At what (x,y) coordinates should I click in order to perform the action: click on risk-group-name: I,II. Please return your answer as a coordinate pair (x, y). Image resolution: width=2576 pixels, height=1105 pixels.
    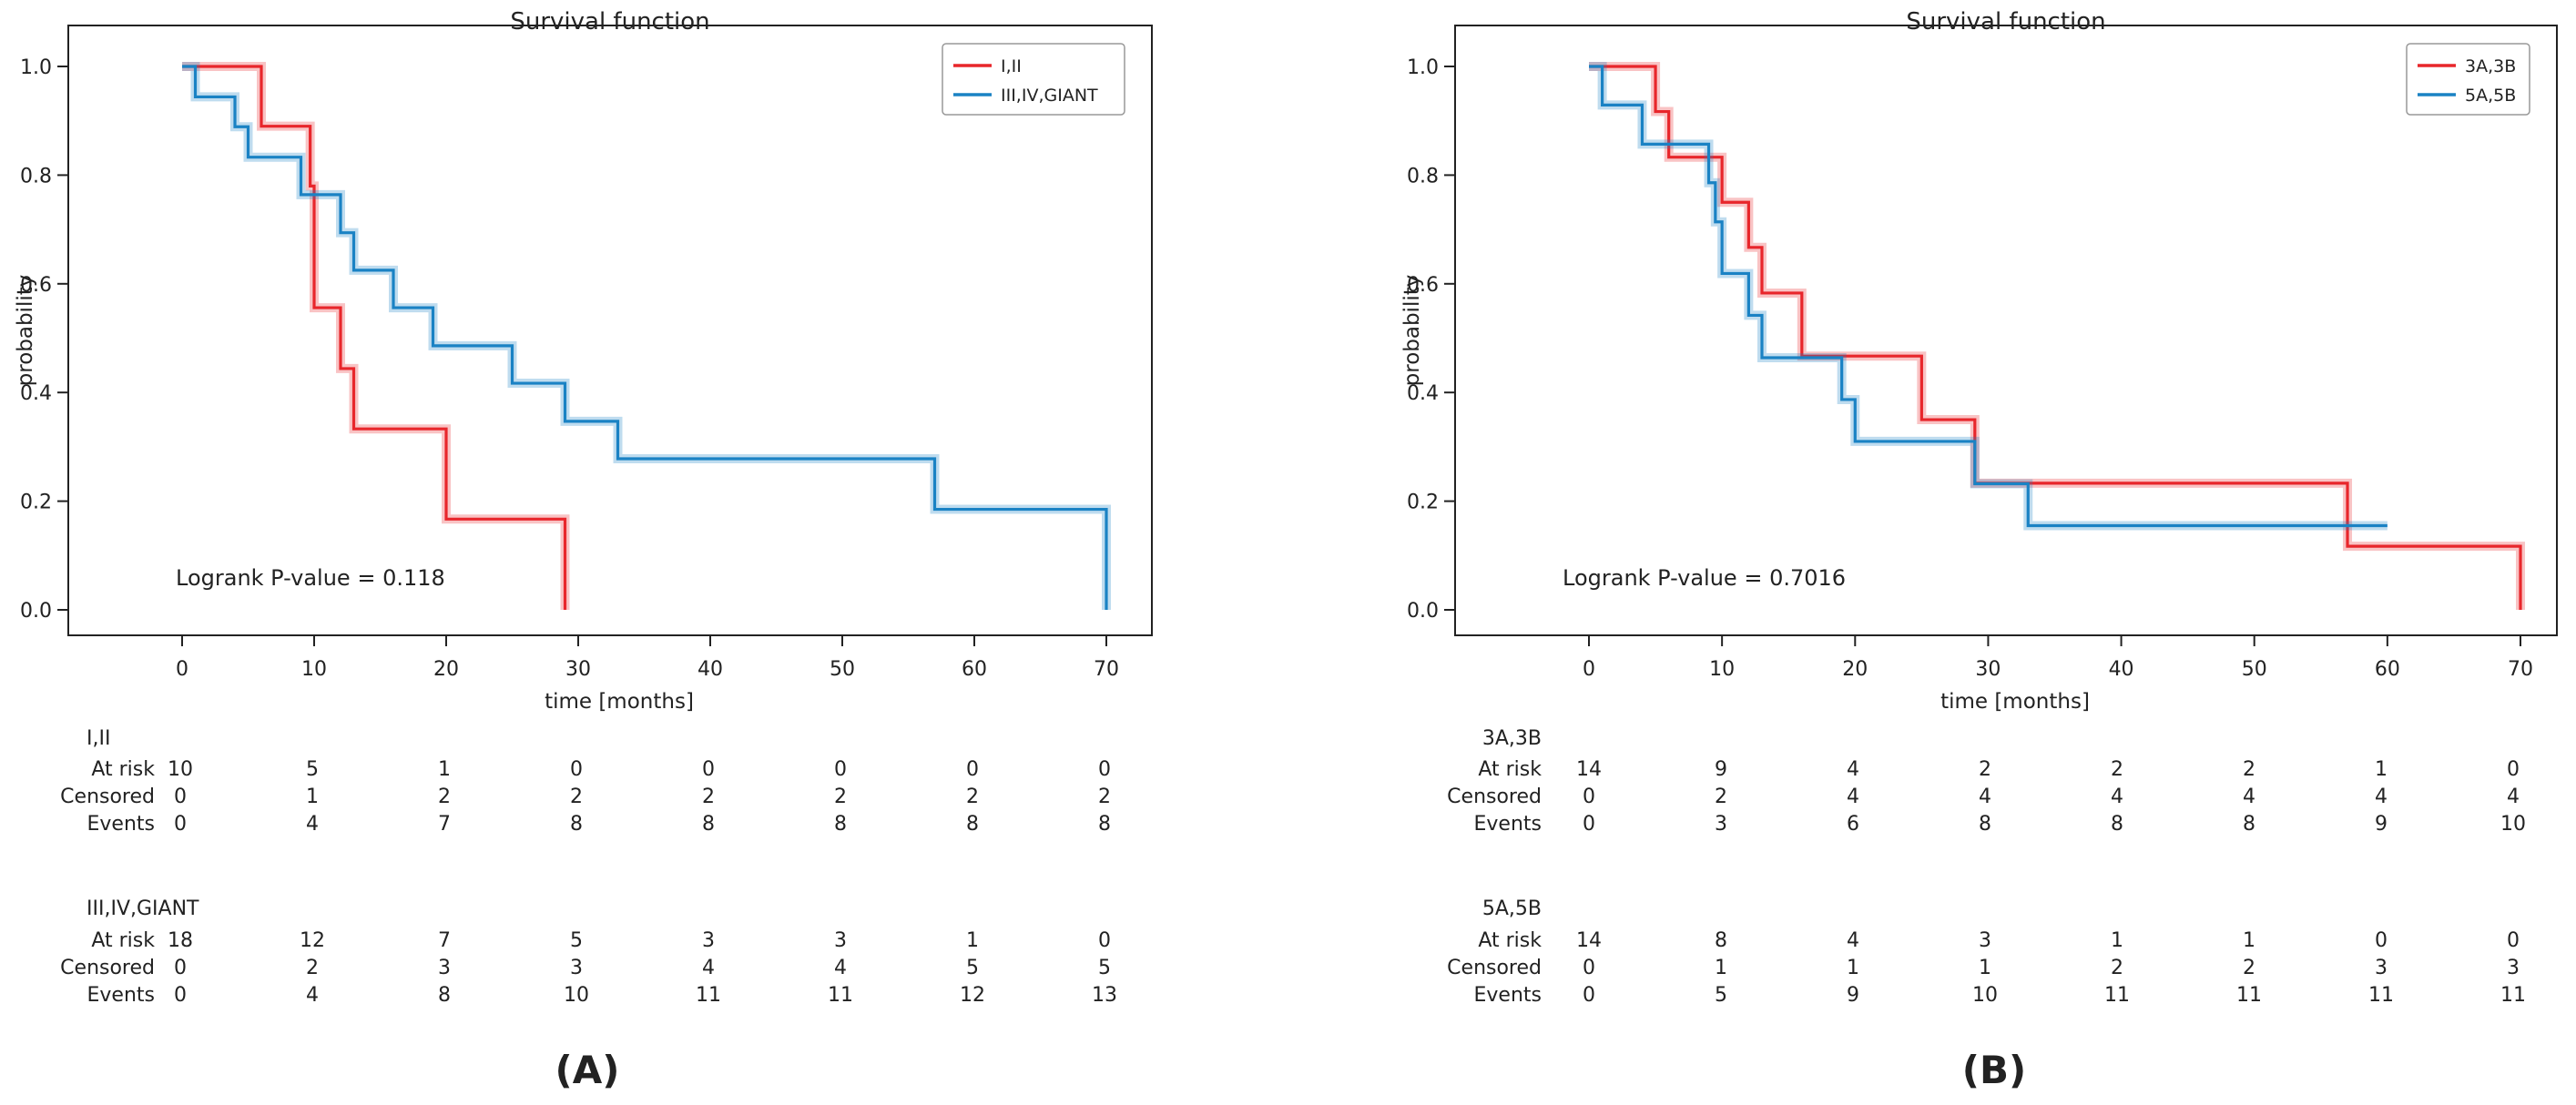
    Looking at the image, I should click on (98, 739).